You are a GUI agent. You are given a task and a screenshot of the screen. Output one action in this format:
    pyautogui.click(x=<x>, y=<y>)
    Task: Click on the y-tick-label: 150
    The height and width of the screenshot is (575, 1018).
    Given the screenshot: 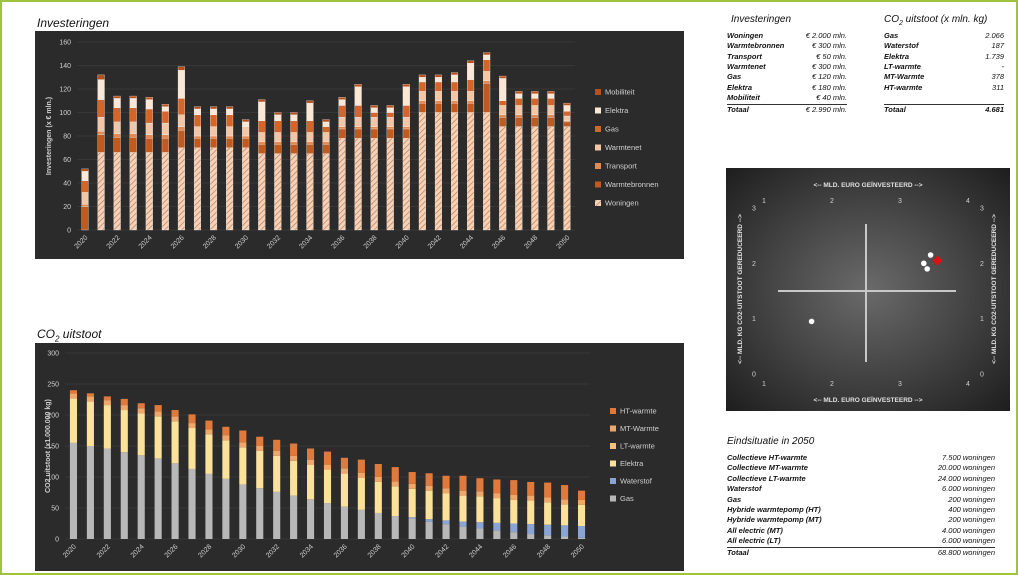 What is the action you would take?
    pyautogui.click(x=53, y=447)
    